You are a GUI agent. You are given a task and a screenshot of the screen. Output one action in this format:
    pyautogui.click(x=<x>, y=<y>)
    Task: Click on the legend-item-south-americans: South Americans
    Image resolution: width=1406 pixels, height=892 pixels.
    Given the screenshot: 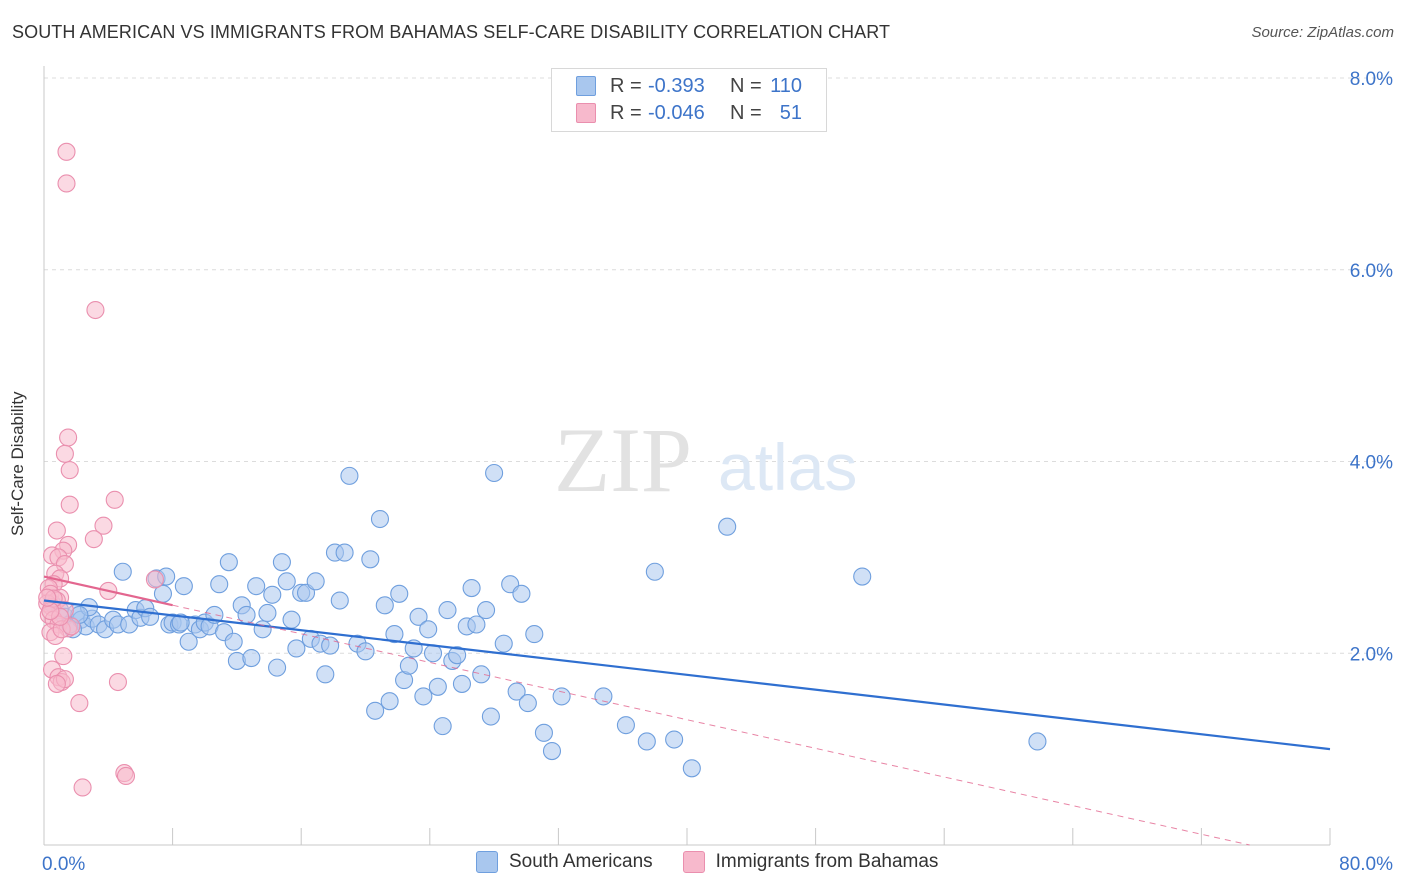 What is the action you would take?
    pyautogui.click(x=564, y=862)
    